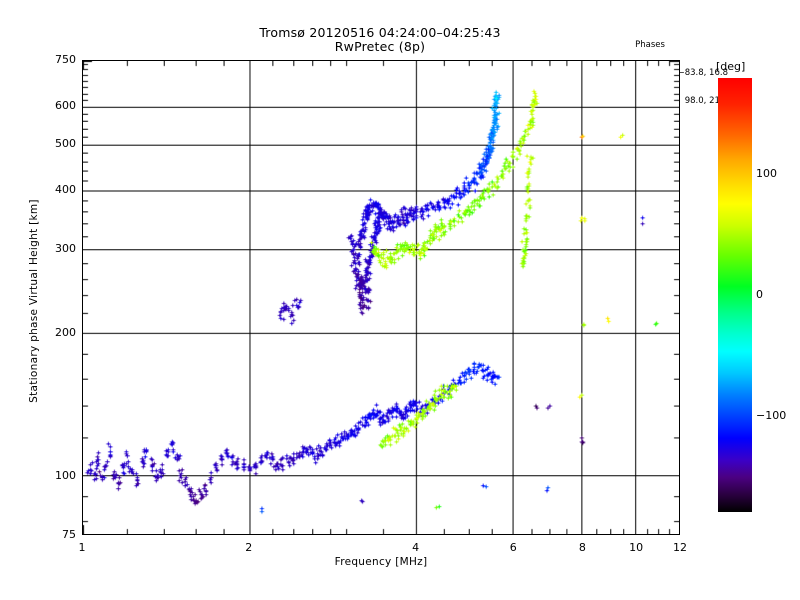 This screenshot has width=800, height=600. Describe the element at coordinates (416, 547) in the screenshot. I see `x-tick-label: 4` at that location.